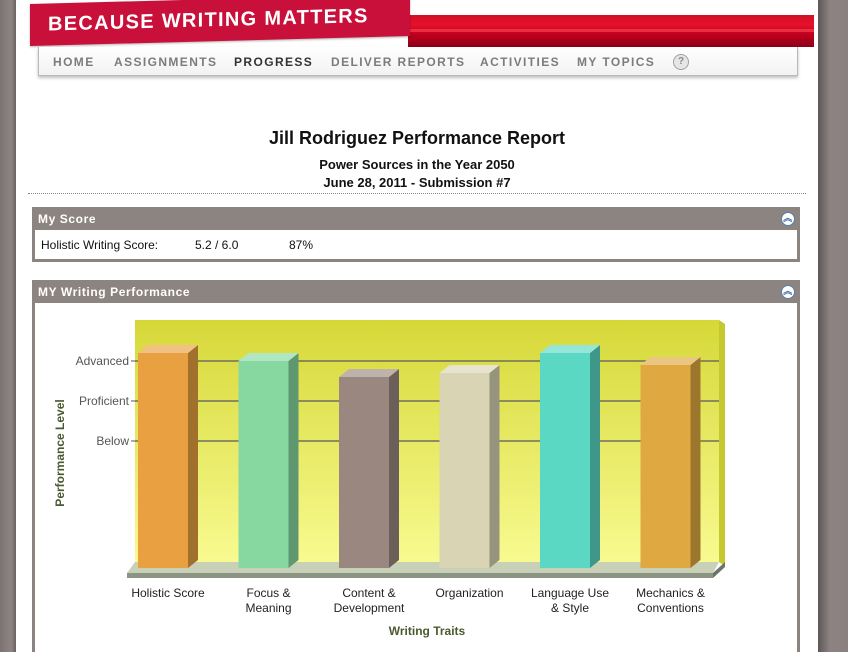 Image resolution: width=848 pixels, height=652 pixels. I want to click on chart-floor-front, so click(420, 575).